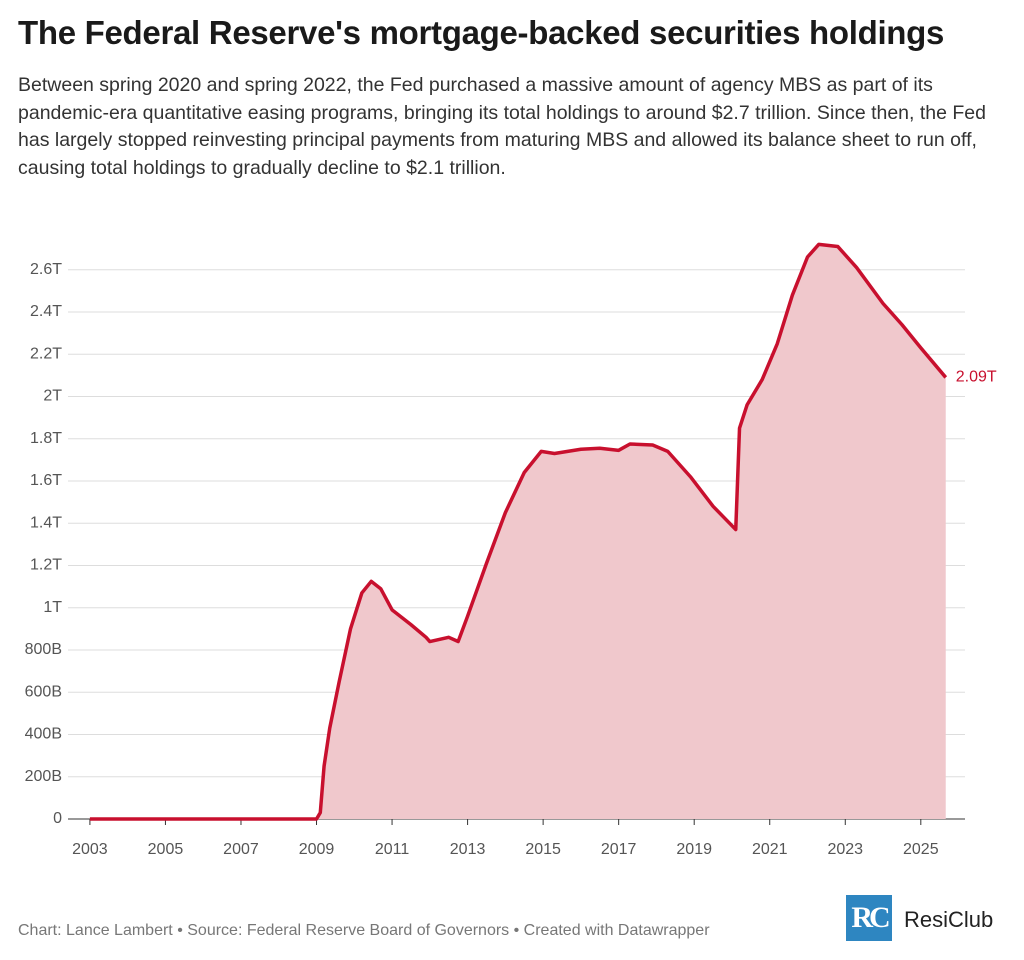 This screenshot has height=960, width=1024. What do you see at coordinates (770, 849) in the screenshot?
I see `x-tick-label: 2021` at bounding box center [770, 849].